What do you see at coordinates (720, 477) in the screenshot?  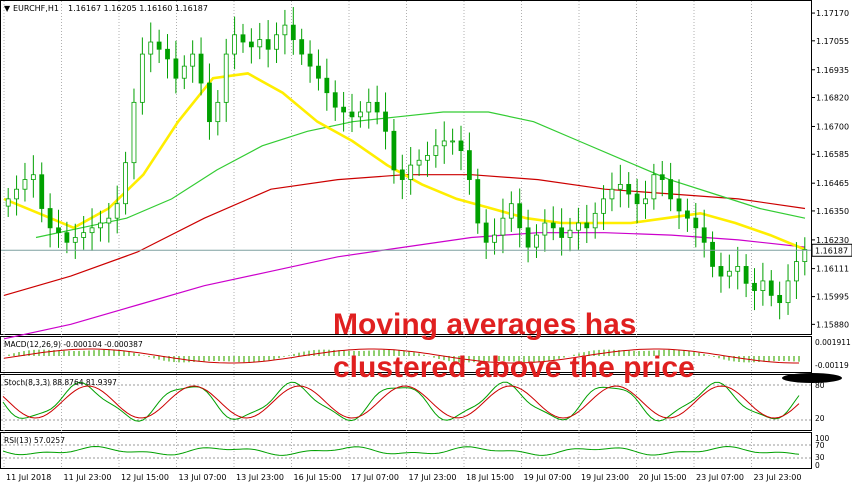 I see `time-tick-label: 23 Jul 07:00` at bounding box center [720, 477].